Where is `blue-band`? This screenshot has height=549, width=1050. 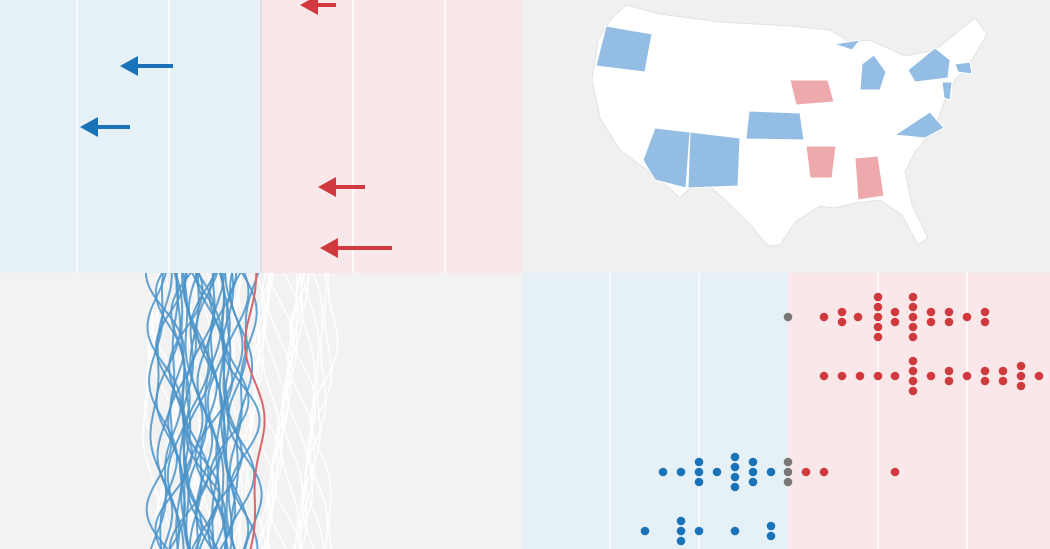 blue-band is located at coordinates (655, 411).